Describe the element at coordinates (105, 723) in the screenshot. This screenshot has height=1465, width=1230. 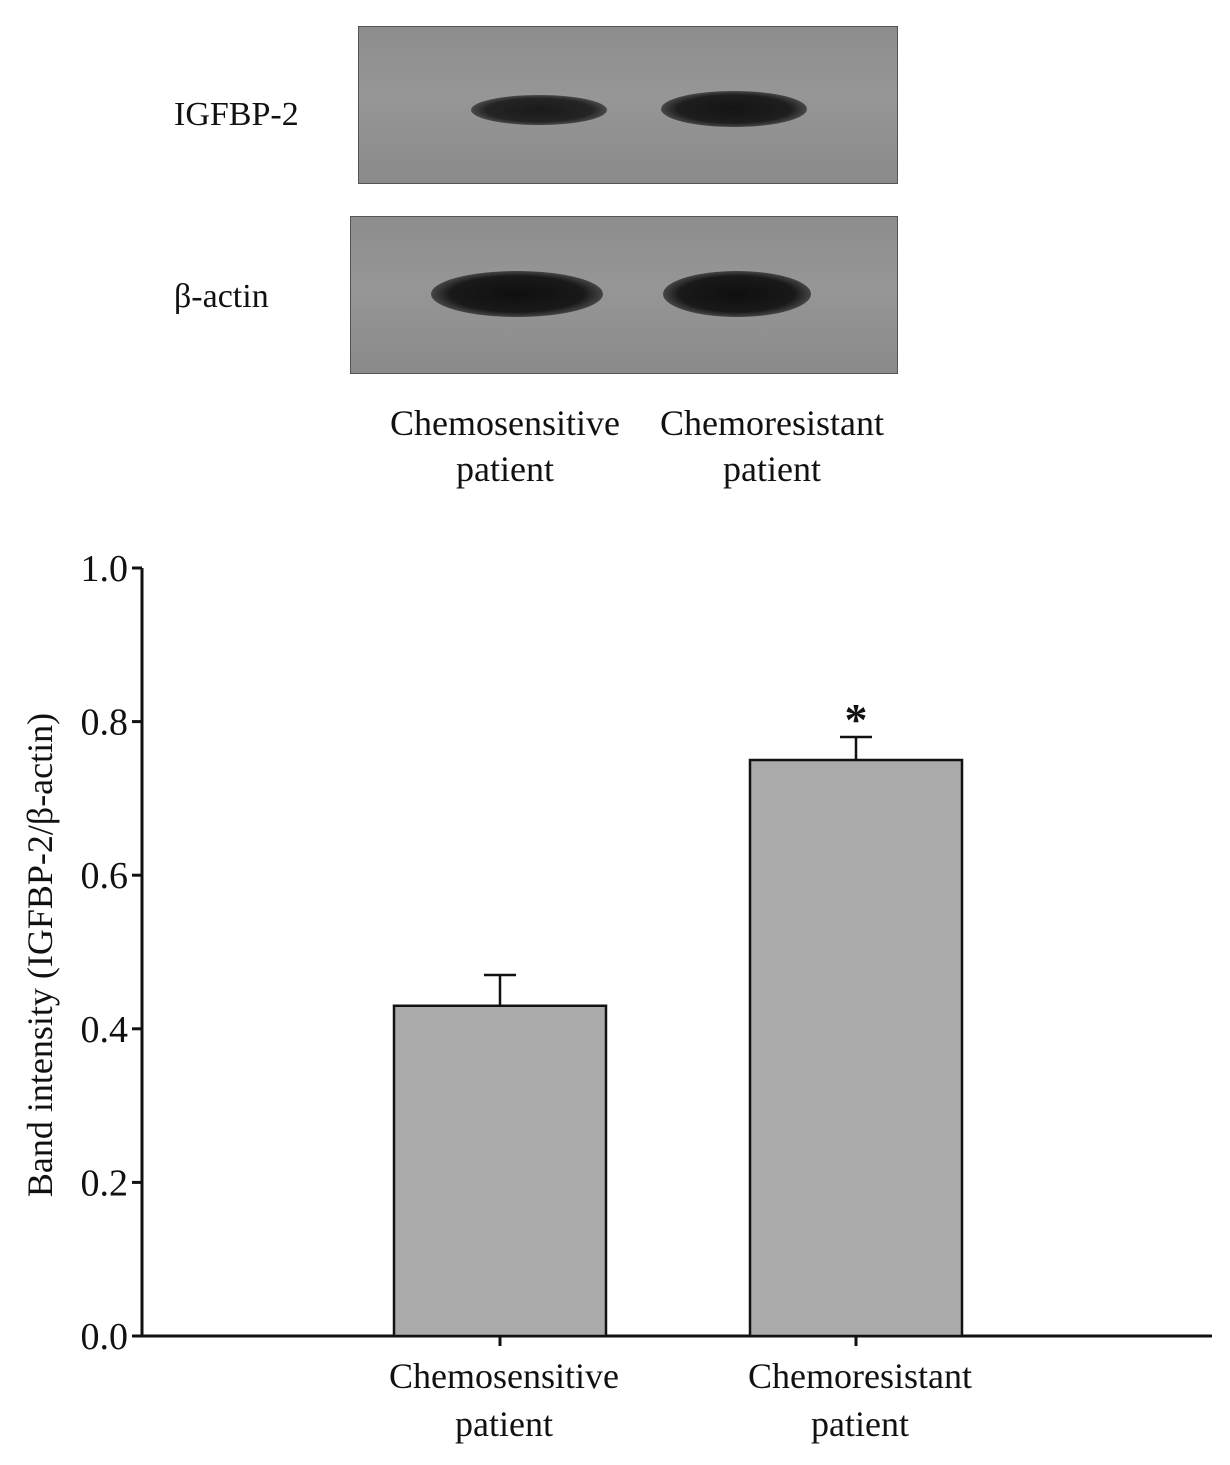
I see `y-tick-label: 0.8` at that location.